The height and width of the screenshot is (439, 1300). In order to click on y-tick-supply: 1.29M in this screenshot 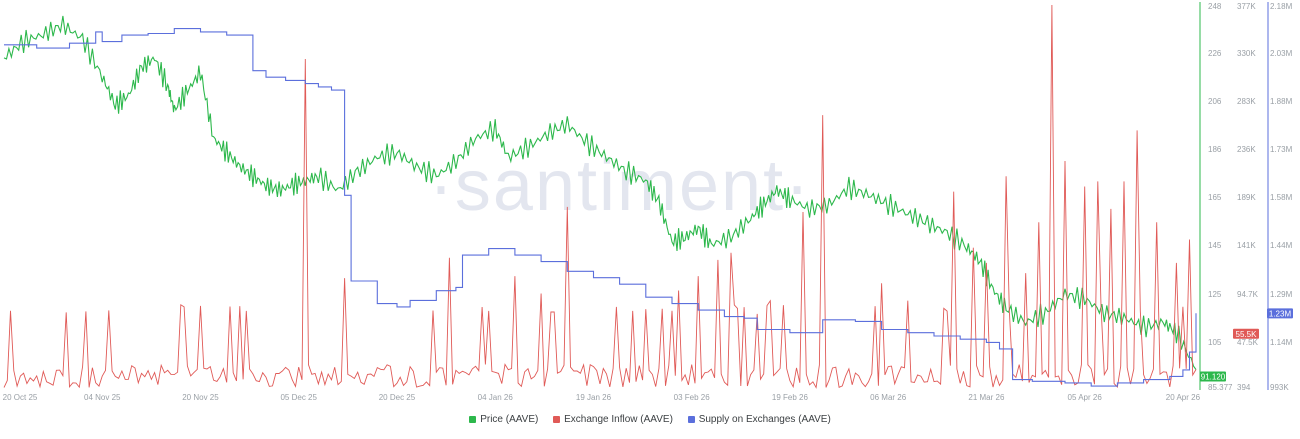, I will do `click(1281, 294)`.